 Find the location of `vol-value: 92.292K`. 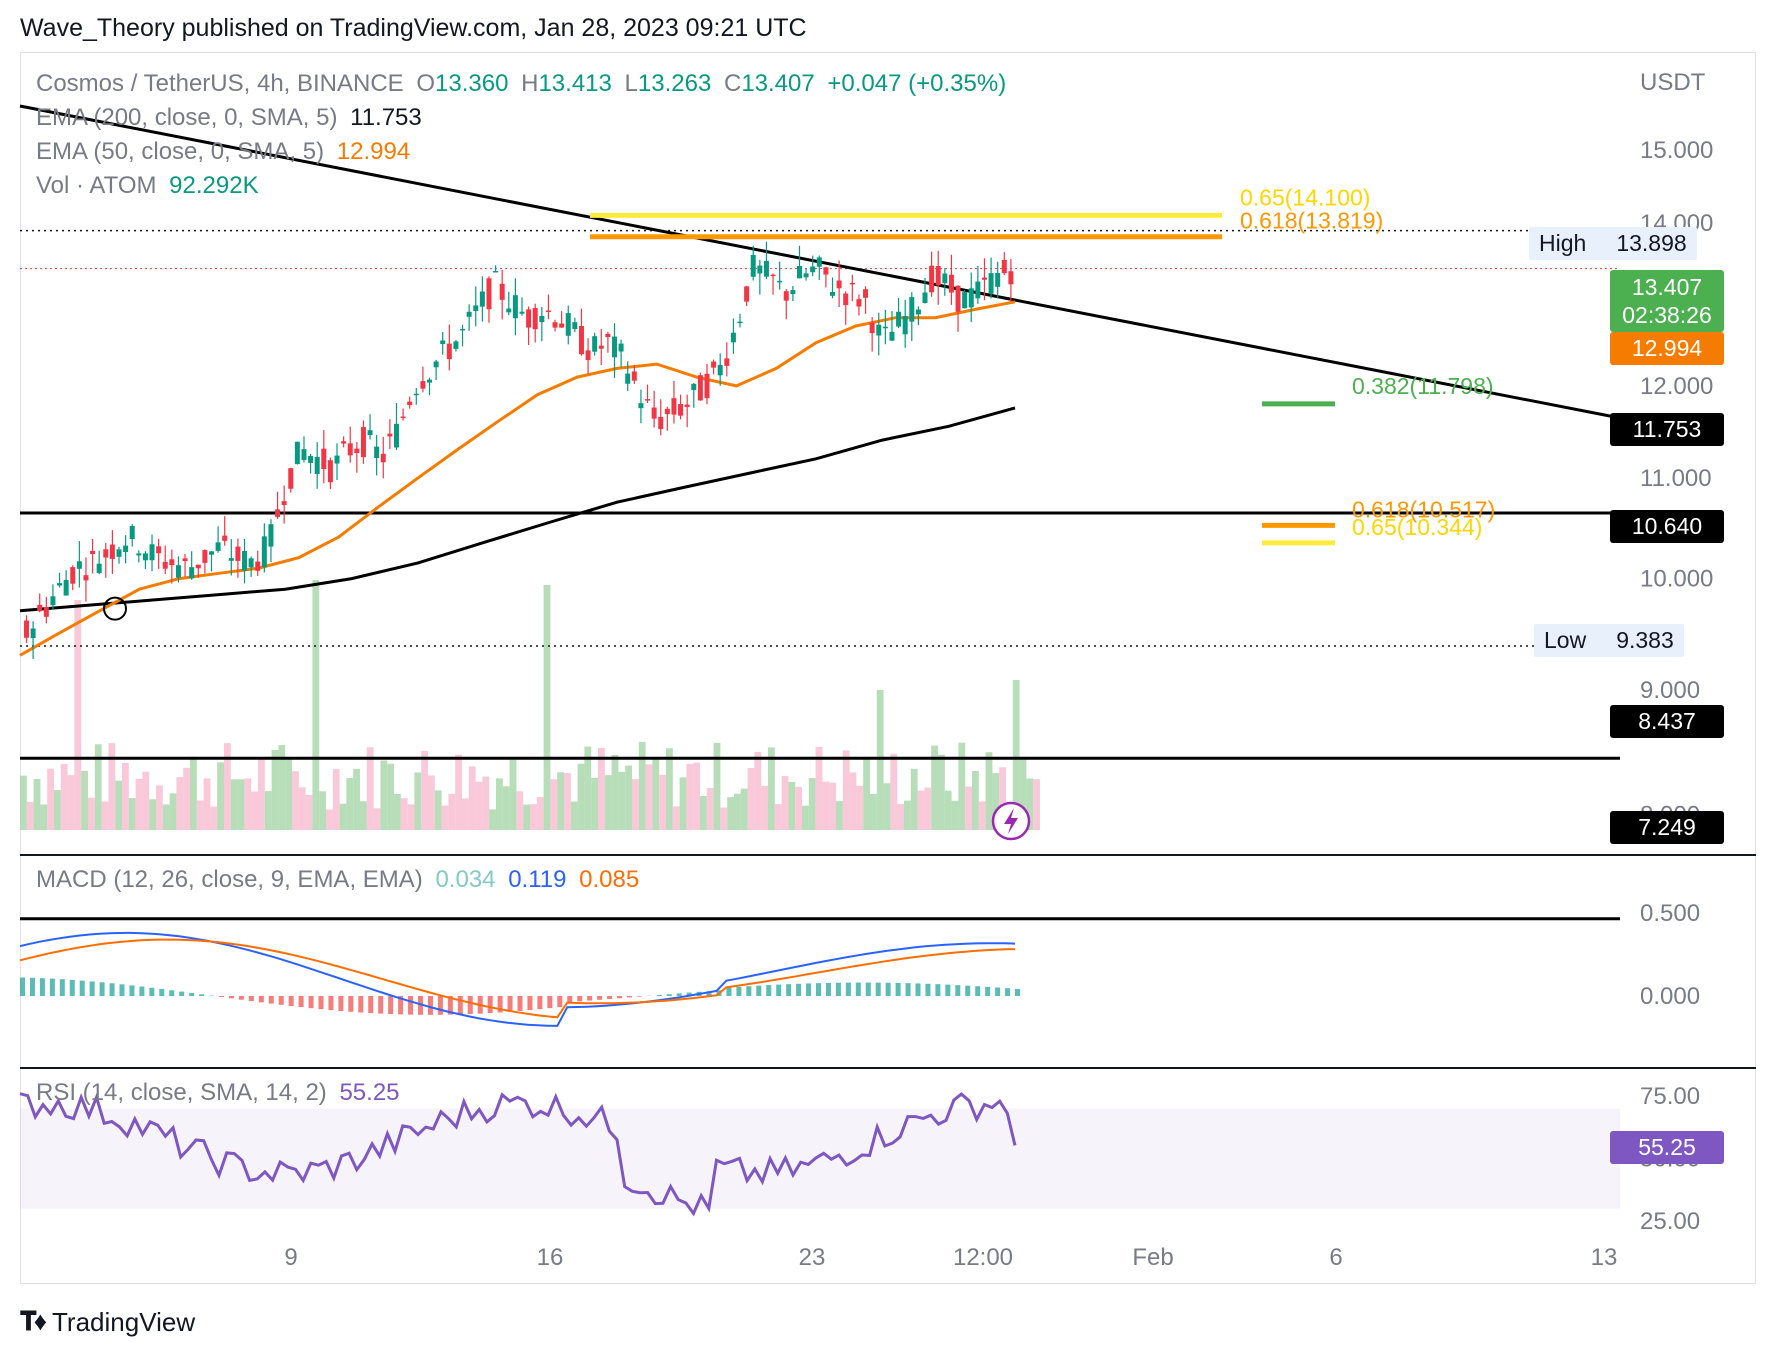

vol-value: 92.292K is located at coordinates (214, 185).